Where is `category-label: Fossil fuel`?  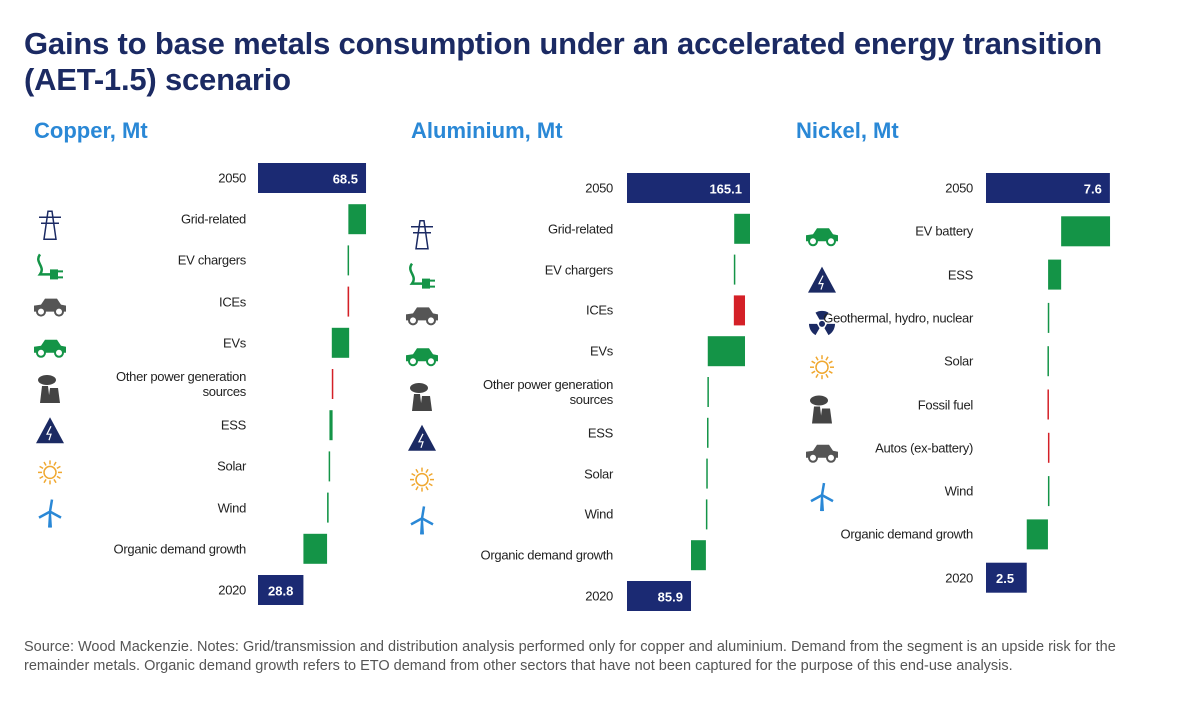
category-label: Fossil fuel is located at coordinates (945, 404).